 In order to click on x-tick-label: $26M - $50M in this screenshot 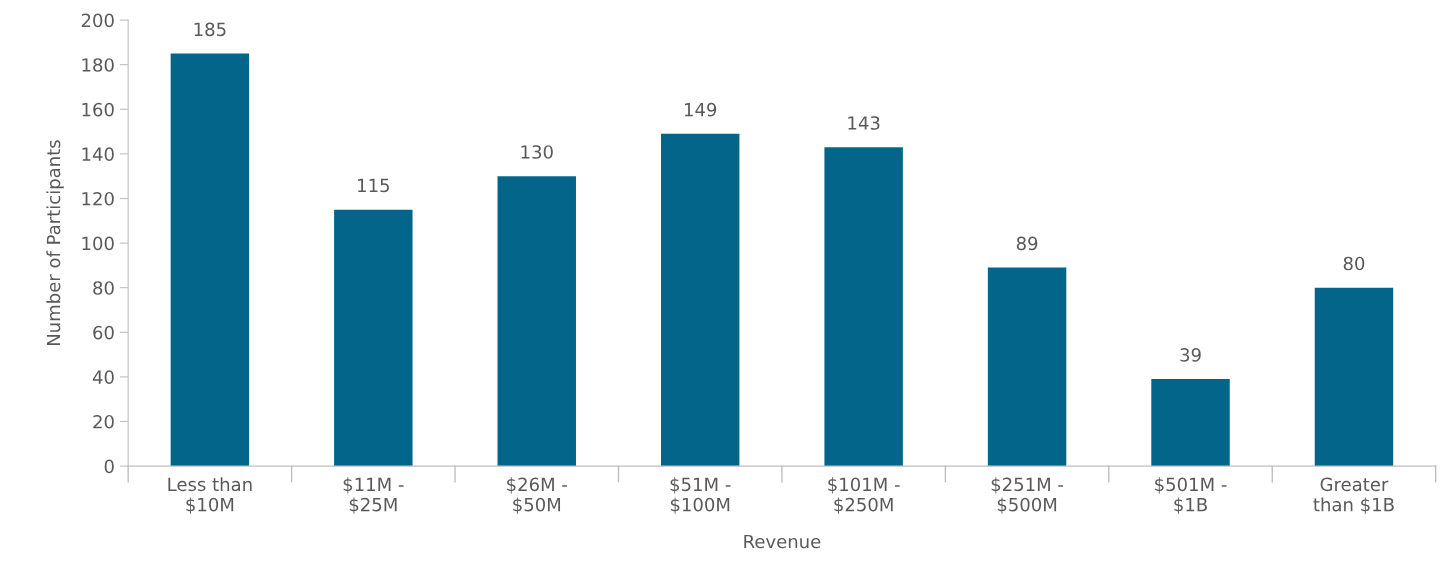, I will do `click(537, 495)`.